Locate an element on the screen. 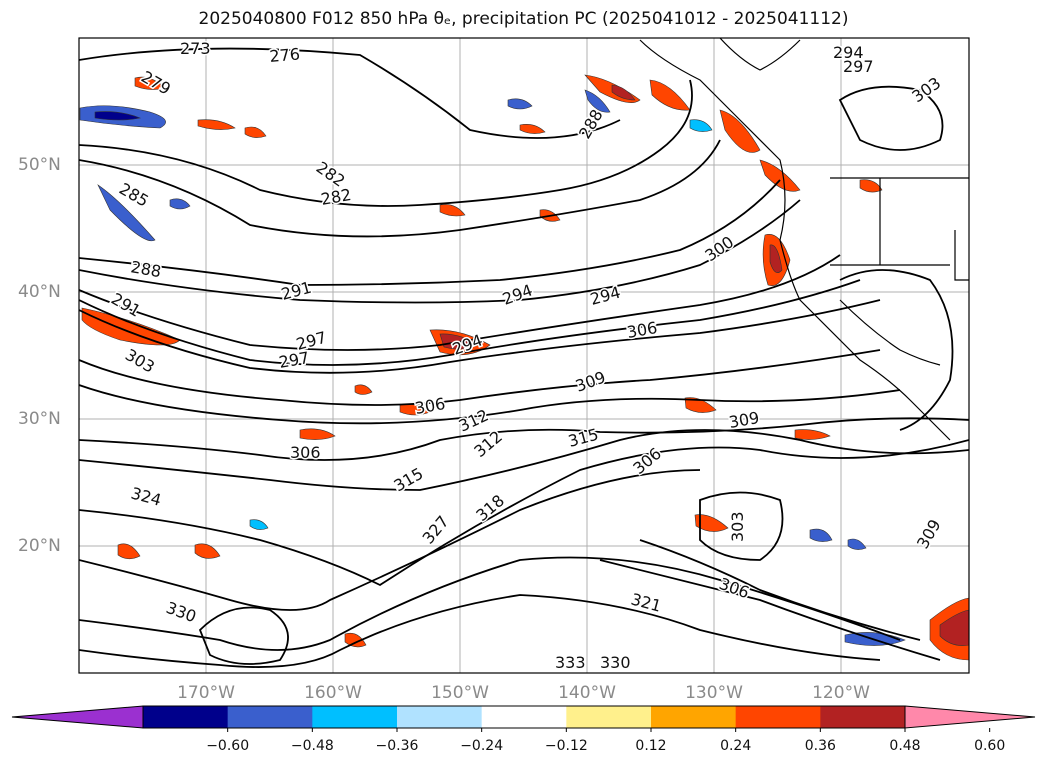 The image size is (1047, 767). colorbar-tick-label: −0.48 is located at coordinates (312, 746).